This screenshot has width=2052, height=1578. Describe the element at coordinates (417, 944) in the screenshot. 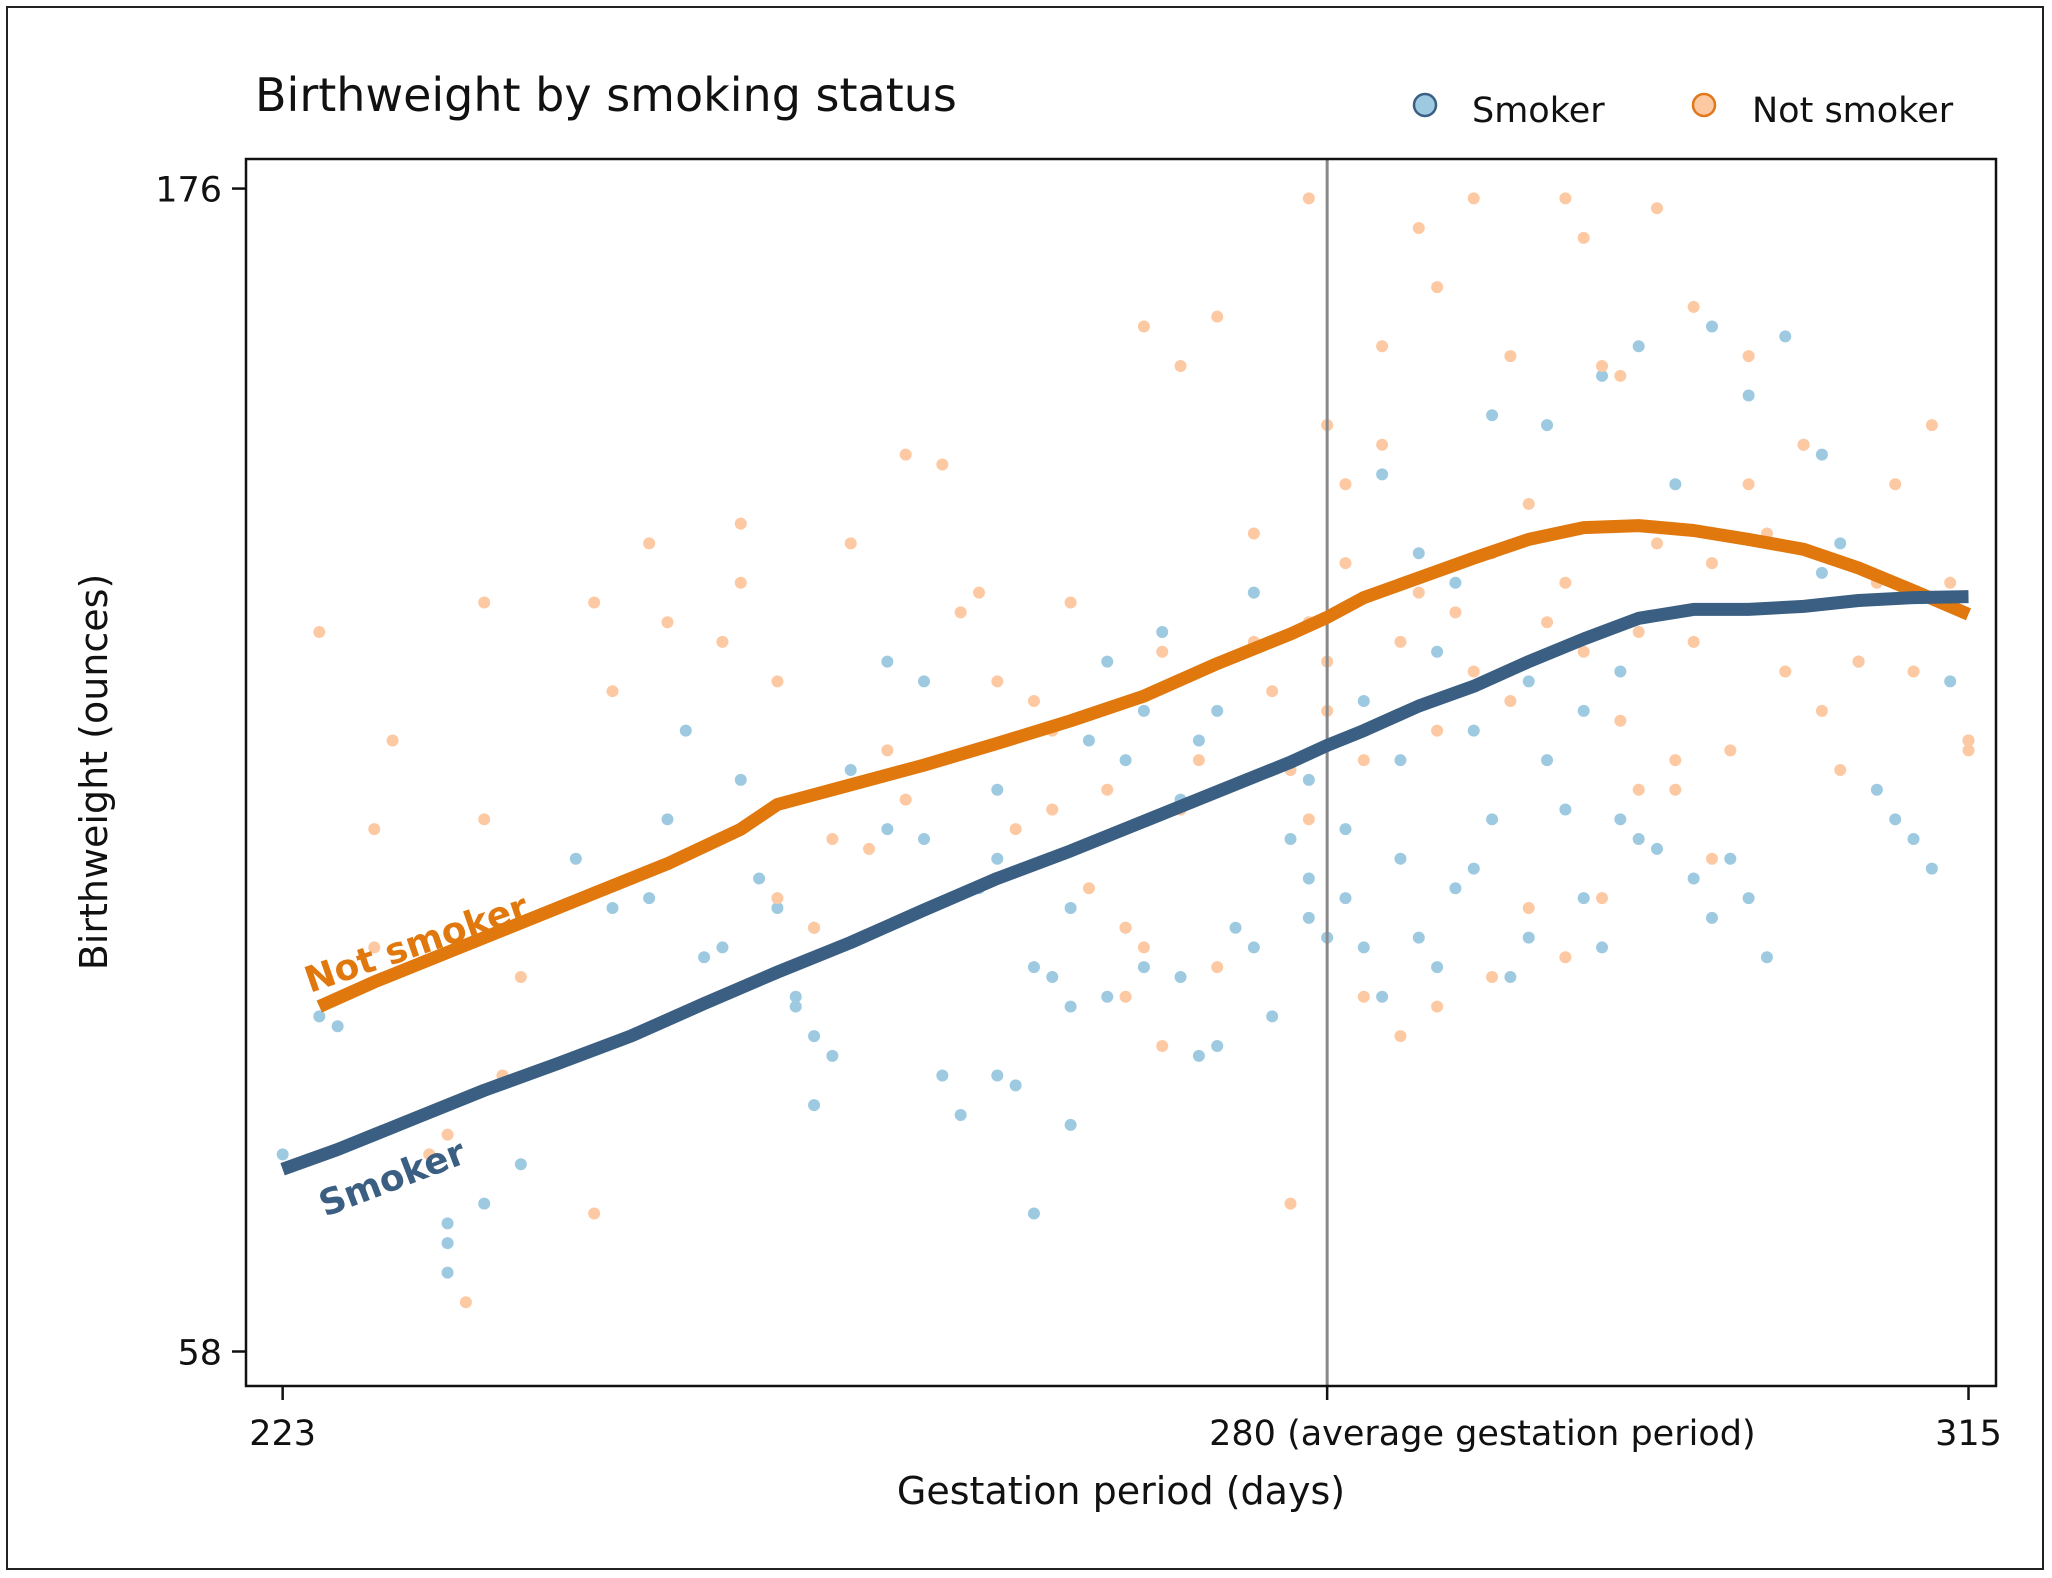

I see `not-smoker-curve-label: Not smoker` at that location.